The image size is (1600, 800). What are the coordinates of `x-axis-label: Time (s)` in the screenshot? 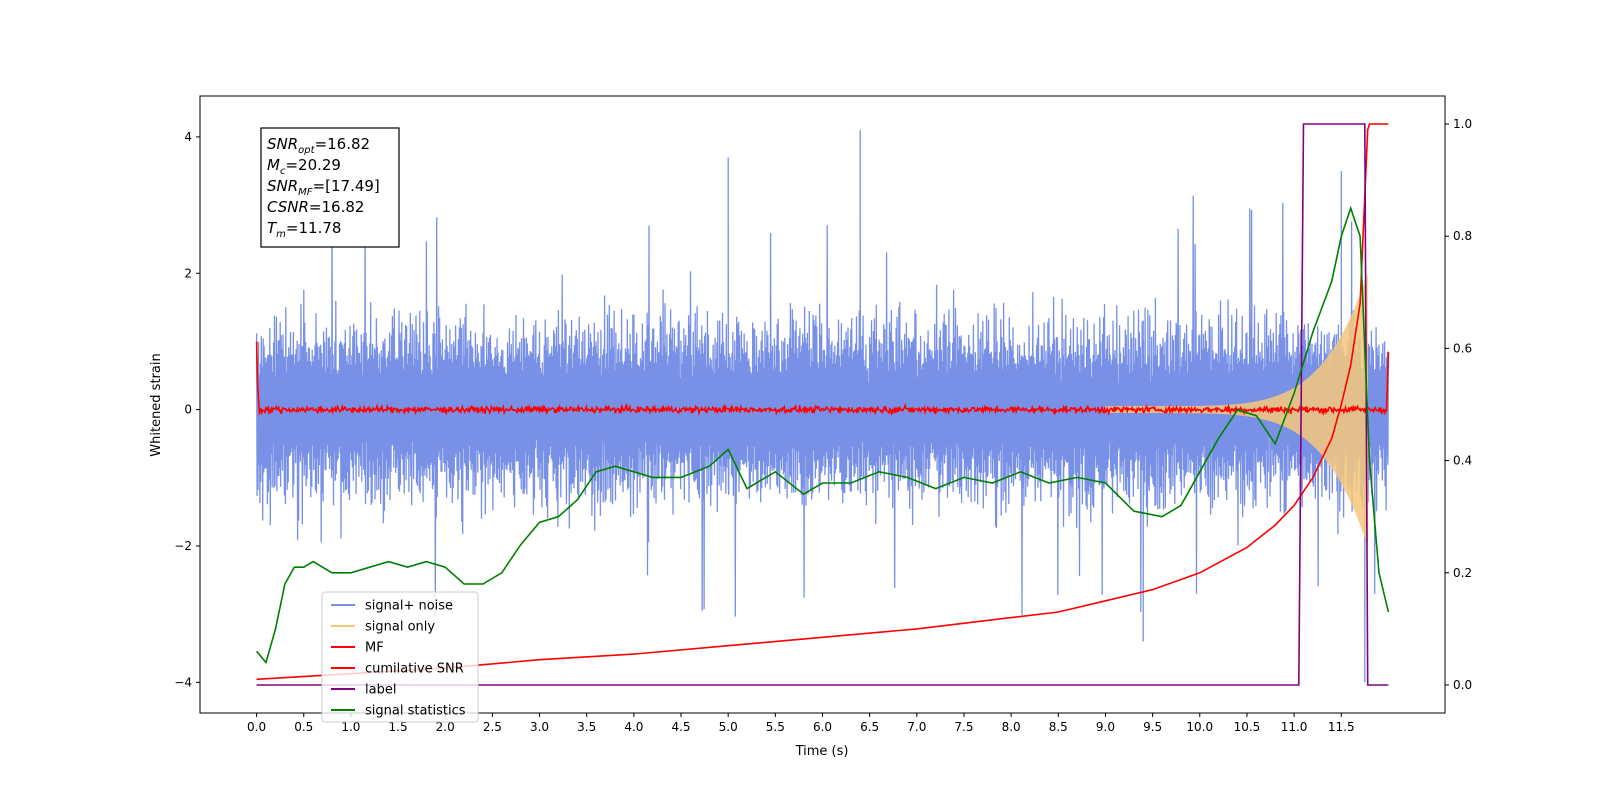 It's located at (822, 751).